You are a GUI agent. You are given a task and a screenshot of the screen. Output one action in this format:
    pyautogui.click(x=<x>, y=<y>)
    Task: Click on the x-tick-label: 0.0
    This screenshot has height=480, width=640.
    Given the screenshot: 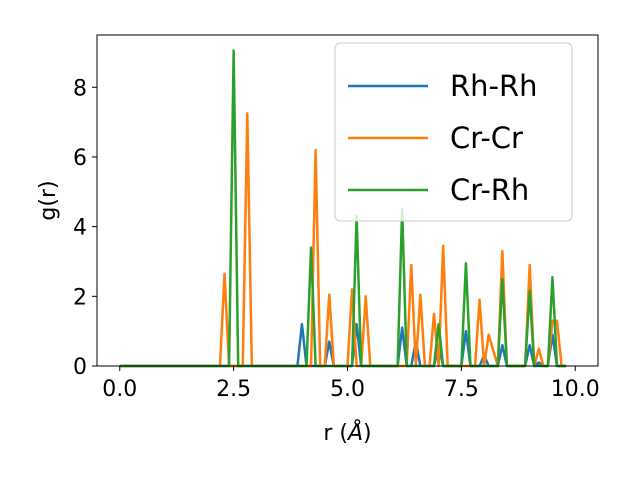 What is the action you would take?
    pyautogui.click(x=119, y=389)
    